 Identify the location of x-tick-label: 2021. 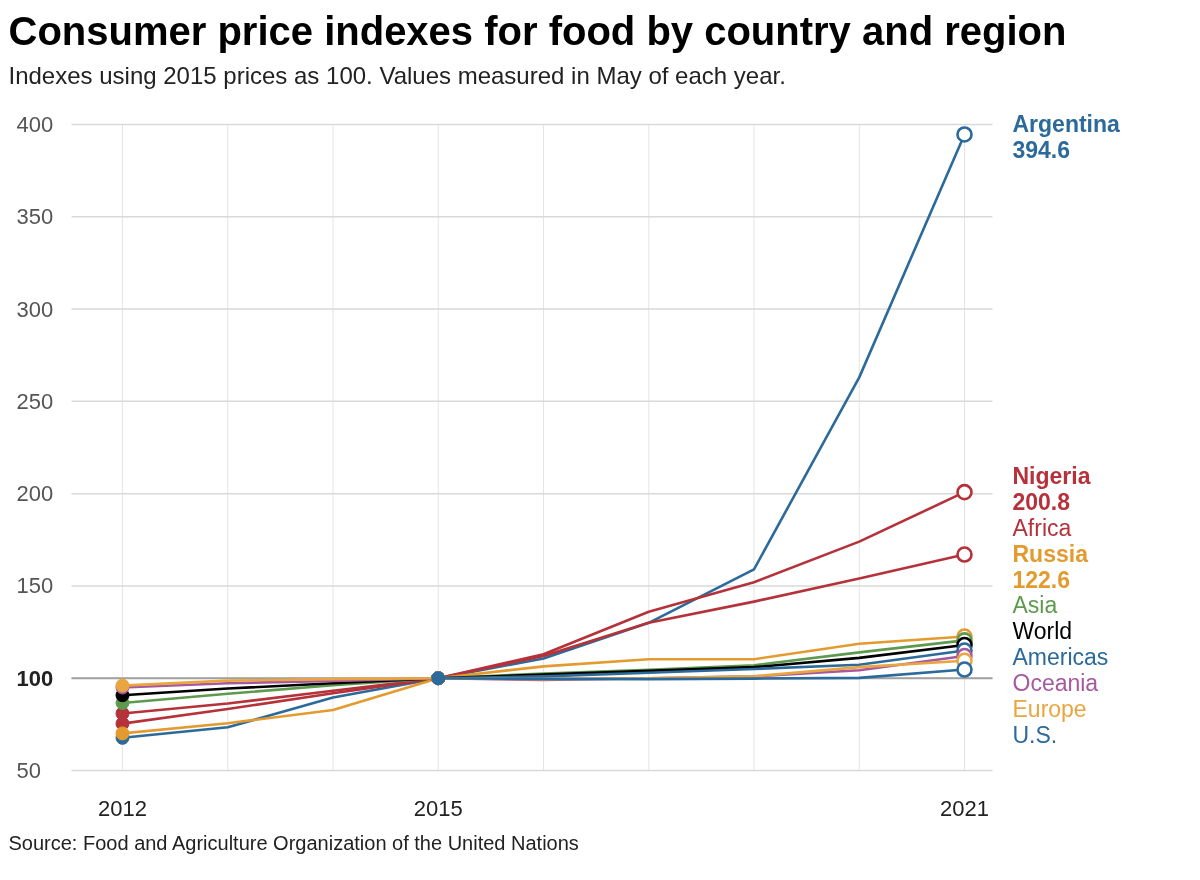
(964, 808).